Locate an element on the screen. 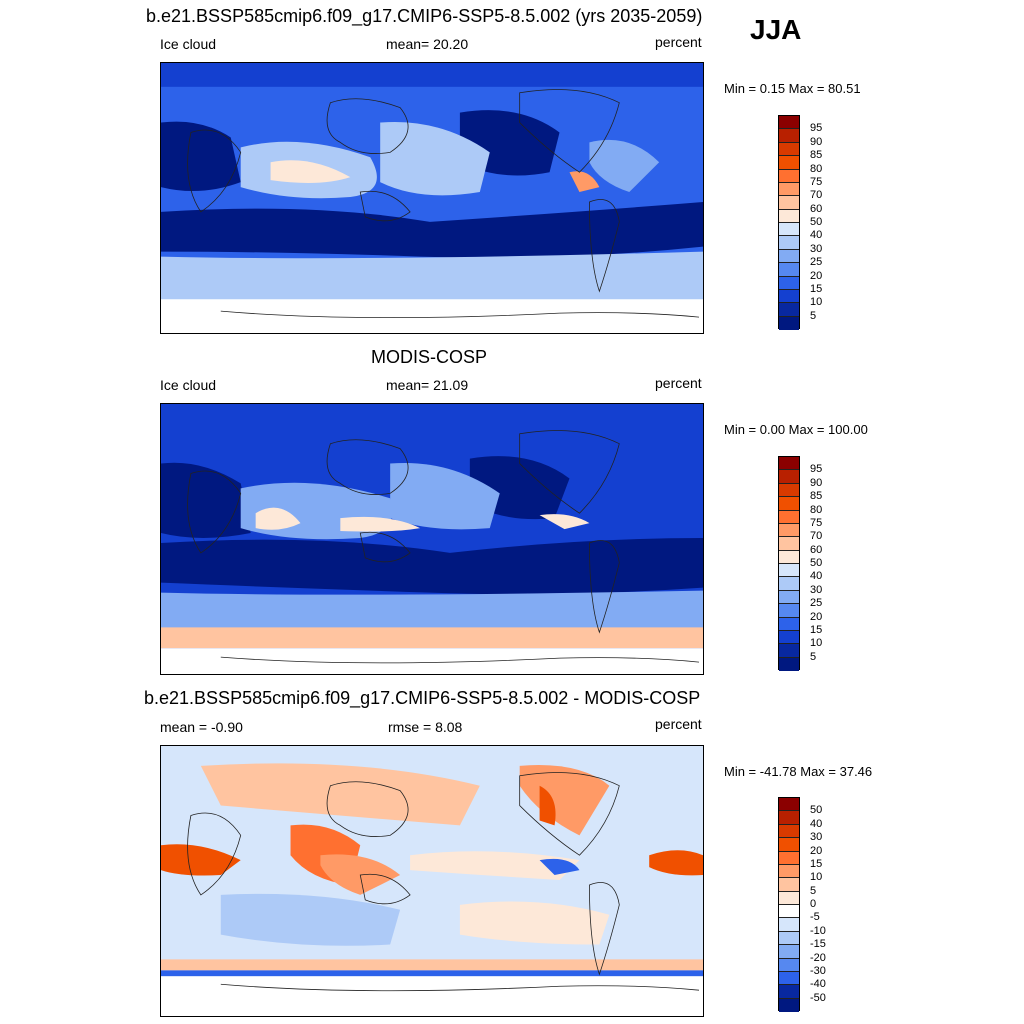 This screenshot has width=1024, height=1024. panel2-map is located at coordinates (432, 539).